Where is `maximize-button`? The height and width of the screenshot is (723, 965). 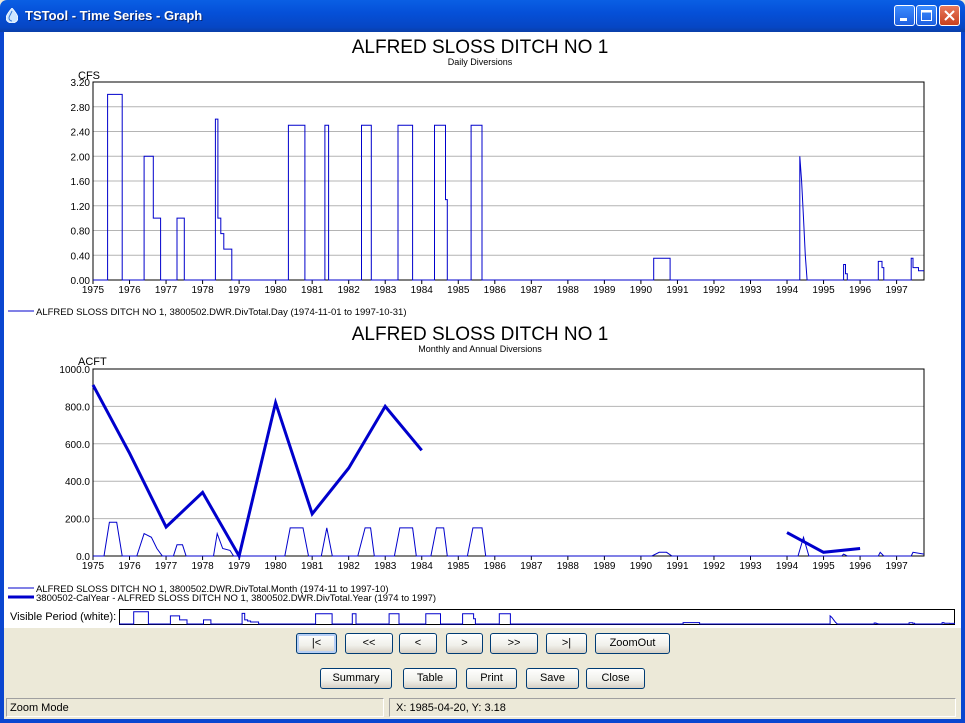 maximize-button is located at coordinates (926, 15).